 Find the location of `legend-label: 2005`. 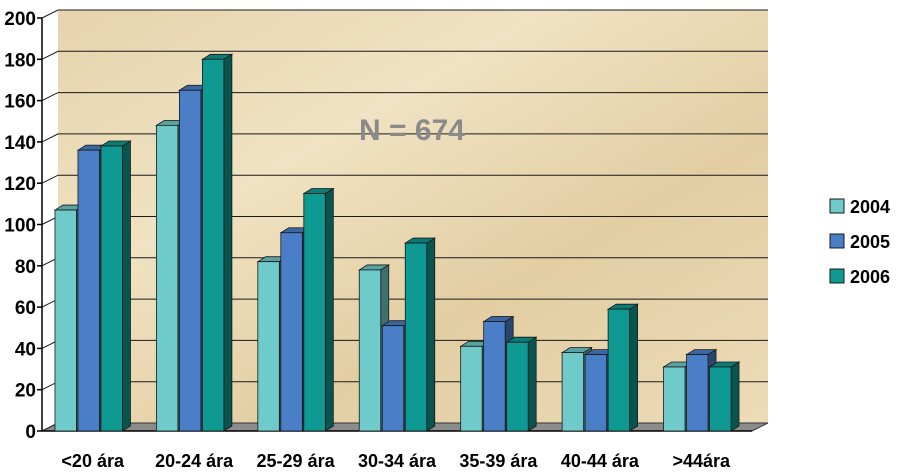

legend-label: 2005 is located at coordinates (870, 242).